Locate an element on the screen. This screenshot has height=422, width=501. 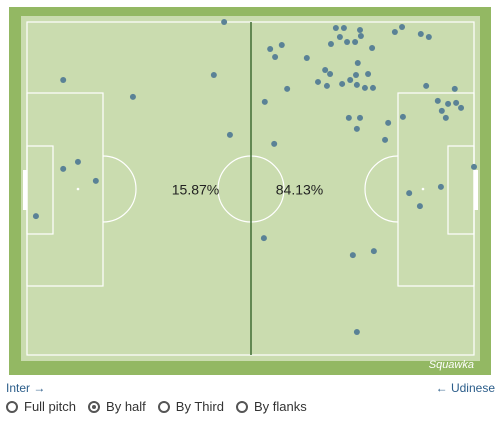
view-option: By Third is located at coordinates (190, 406).